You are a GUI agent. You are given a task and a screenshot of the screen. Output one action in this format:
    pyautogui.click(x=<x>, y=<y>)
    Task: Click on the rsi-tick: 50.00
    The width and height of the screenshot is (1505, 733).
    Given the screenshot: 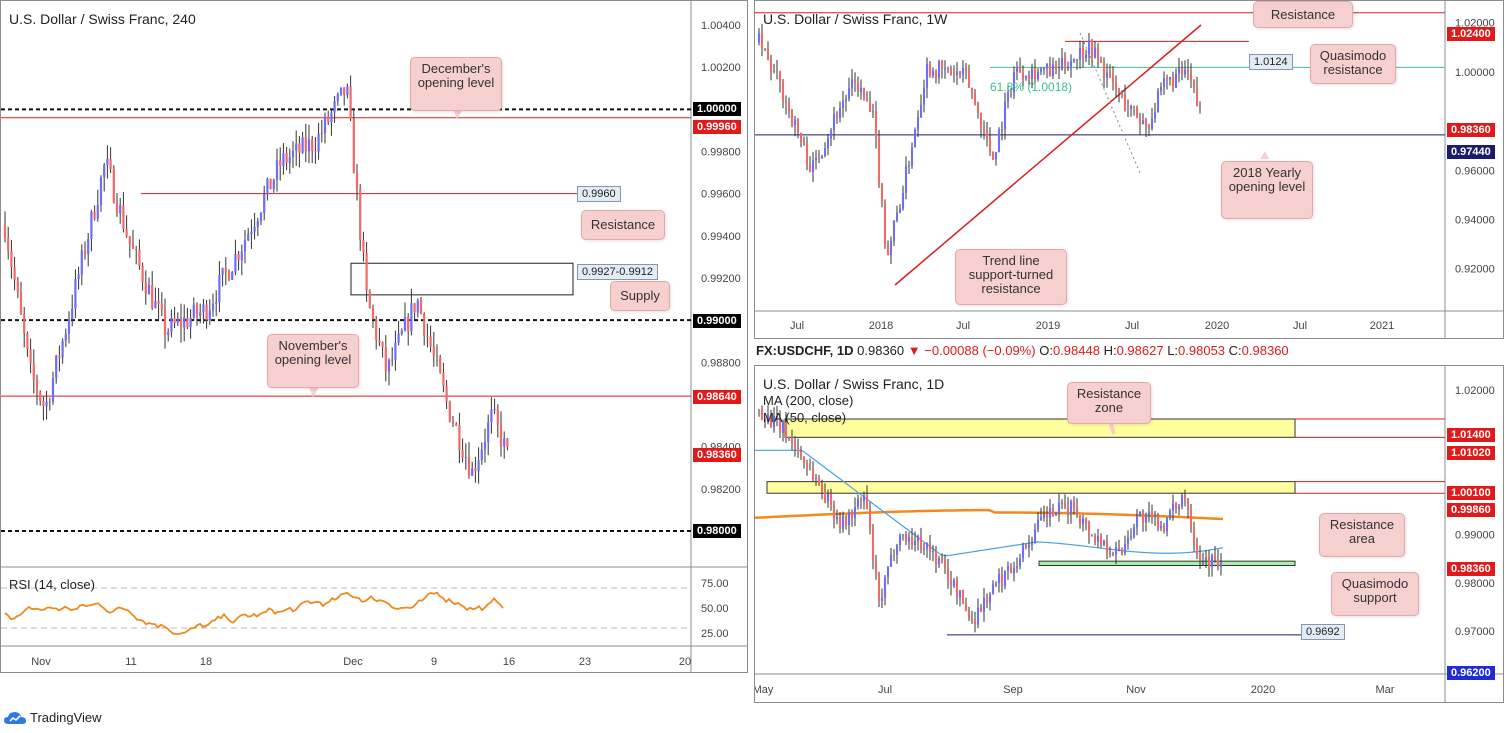 What is the action you would take?
    pyautogui.click(x=715, y=609)
    